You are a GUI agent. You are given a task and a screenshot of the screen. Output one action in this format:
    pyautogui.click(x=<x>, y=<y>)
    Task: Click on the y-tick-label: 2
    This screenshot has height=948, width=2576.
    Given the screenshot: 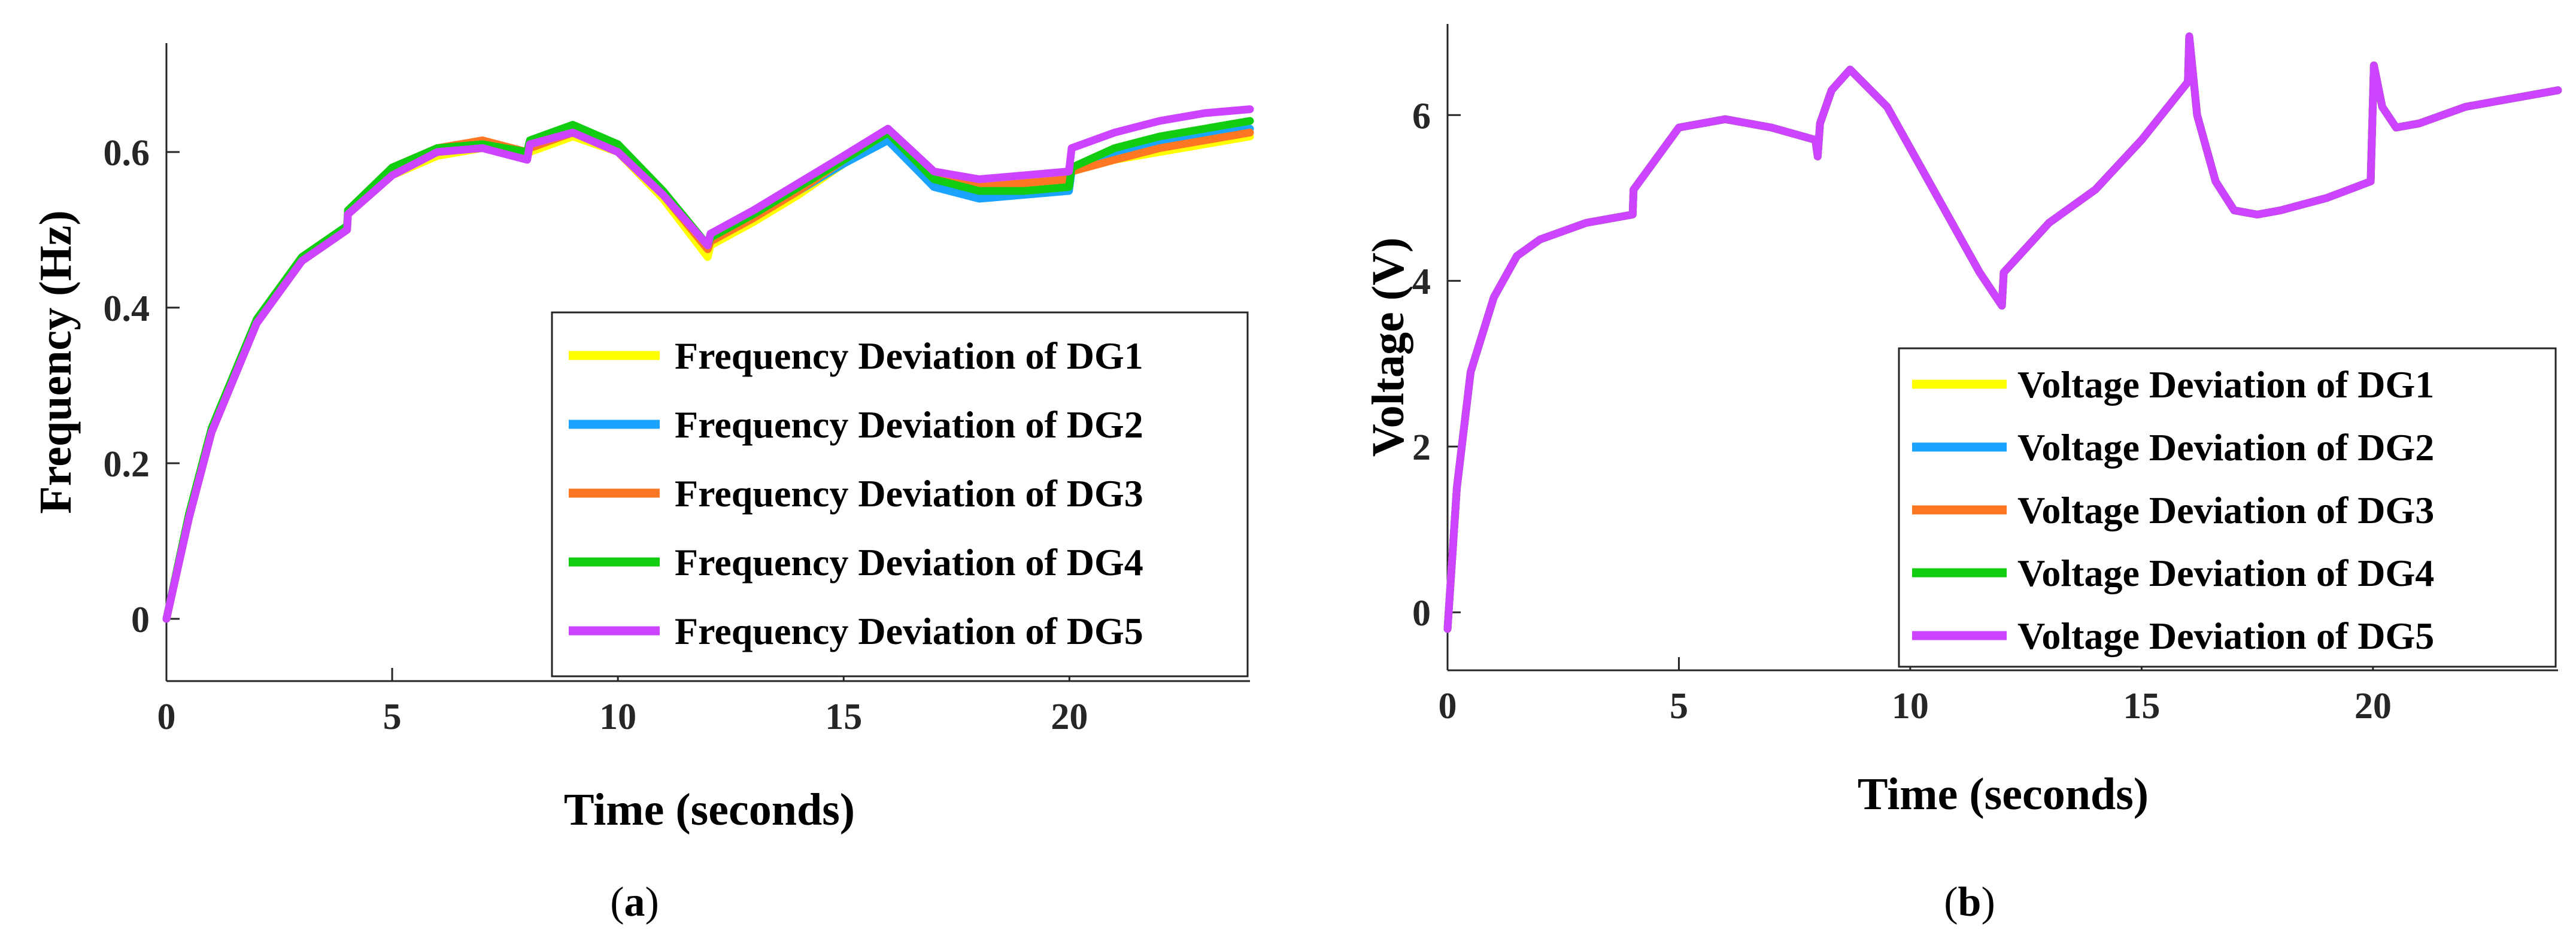 What is the action you would take?
    pyautogui.click(x=1421, y=448)
    